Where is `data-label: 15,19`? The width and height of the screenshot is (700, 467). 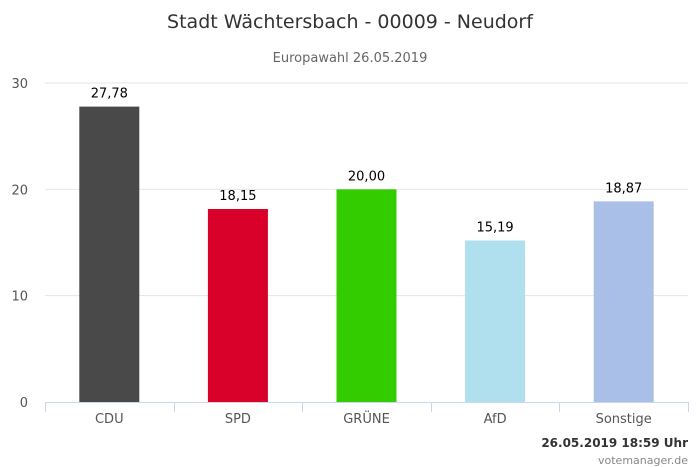
data-label: 15,19 is located at coordinates (494, 227).